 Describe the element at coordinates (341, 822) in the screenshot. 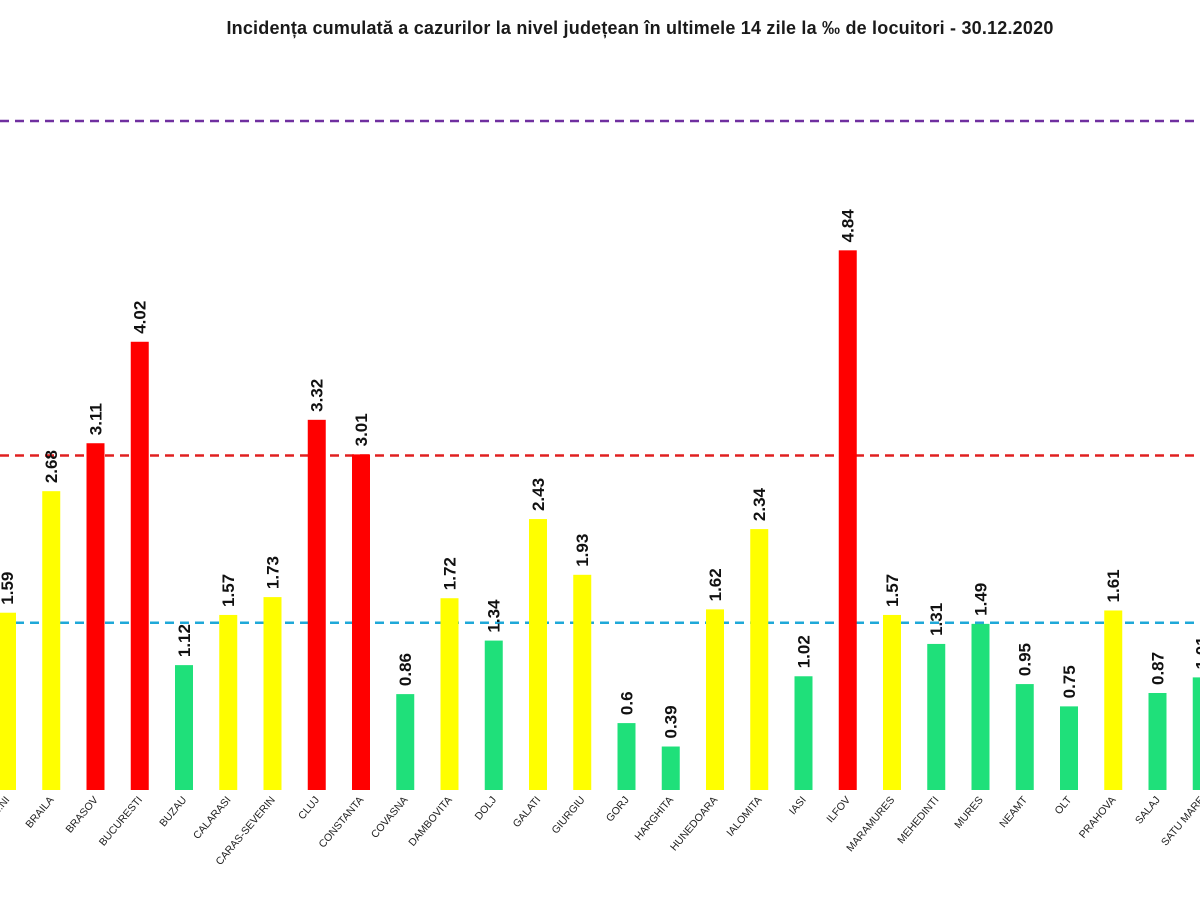

I see `category-label: CONSTANTA` at that location.